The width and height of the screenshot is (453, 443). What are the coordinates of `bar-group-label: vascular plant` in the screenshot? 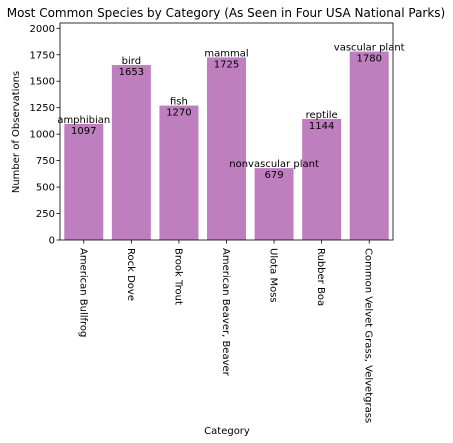 It's located at (369, 48).